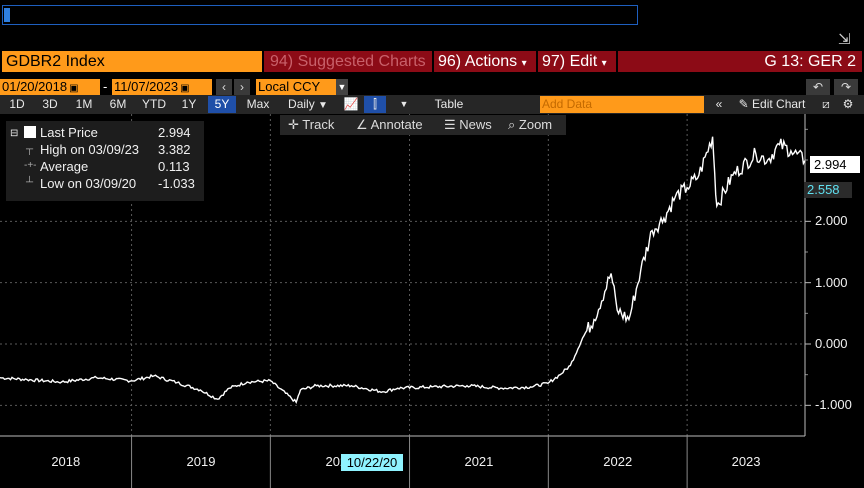  What do you see at coordinates (30, 132) in the screenshot?
I see `series-swatch` at bounding box center [30, 132].